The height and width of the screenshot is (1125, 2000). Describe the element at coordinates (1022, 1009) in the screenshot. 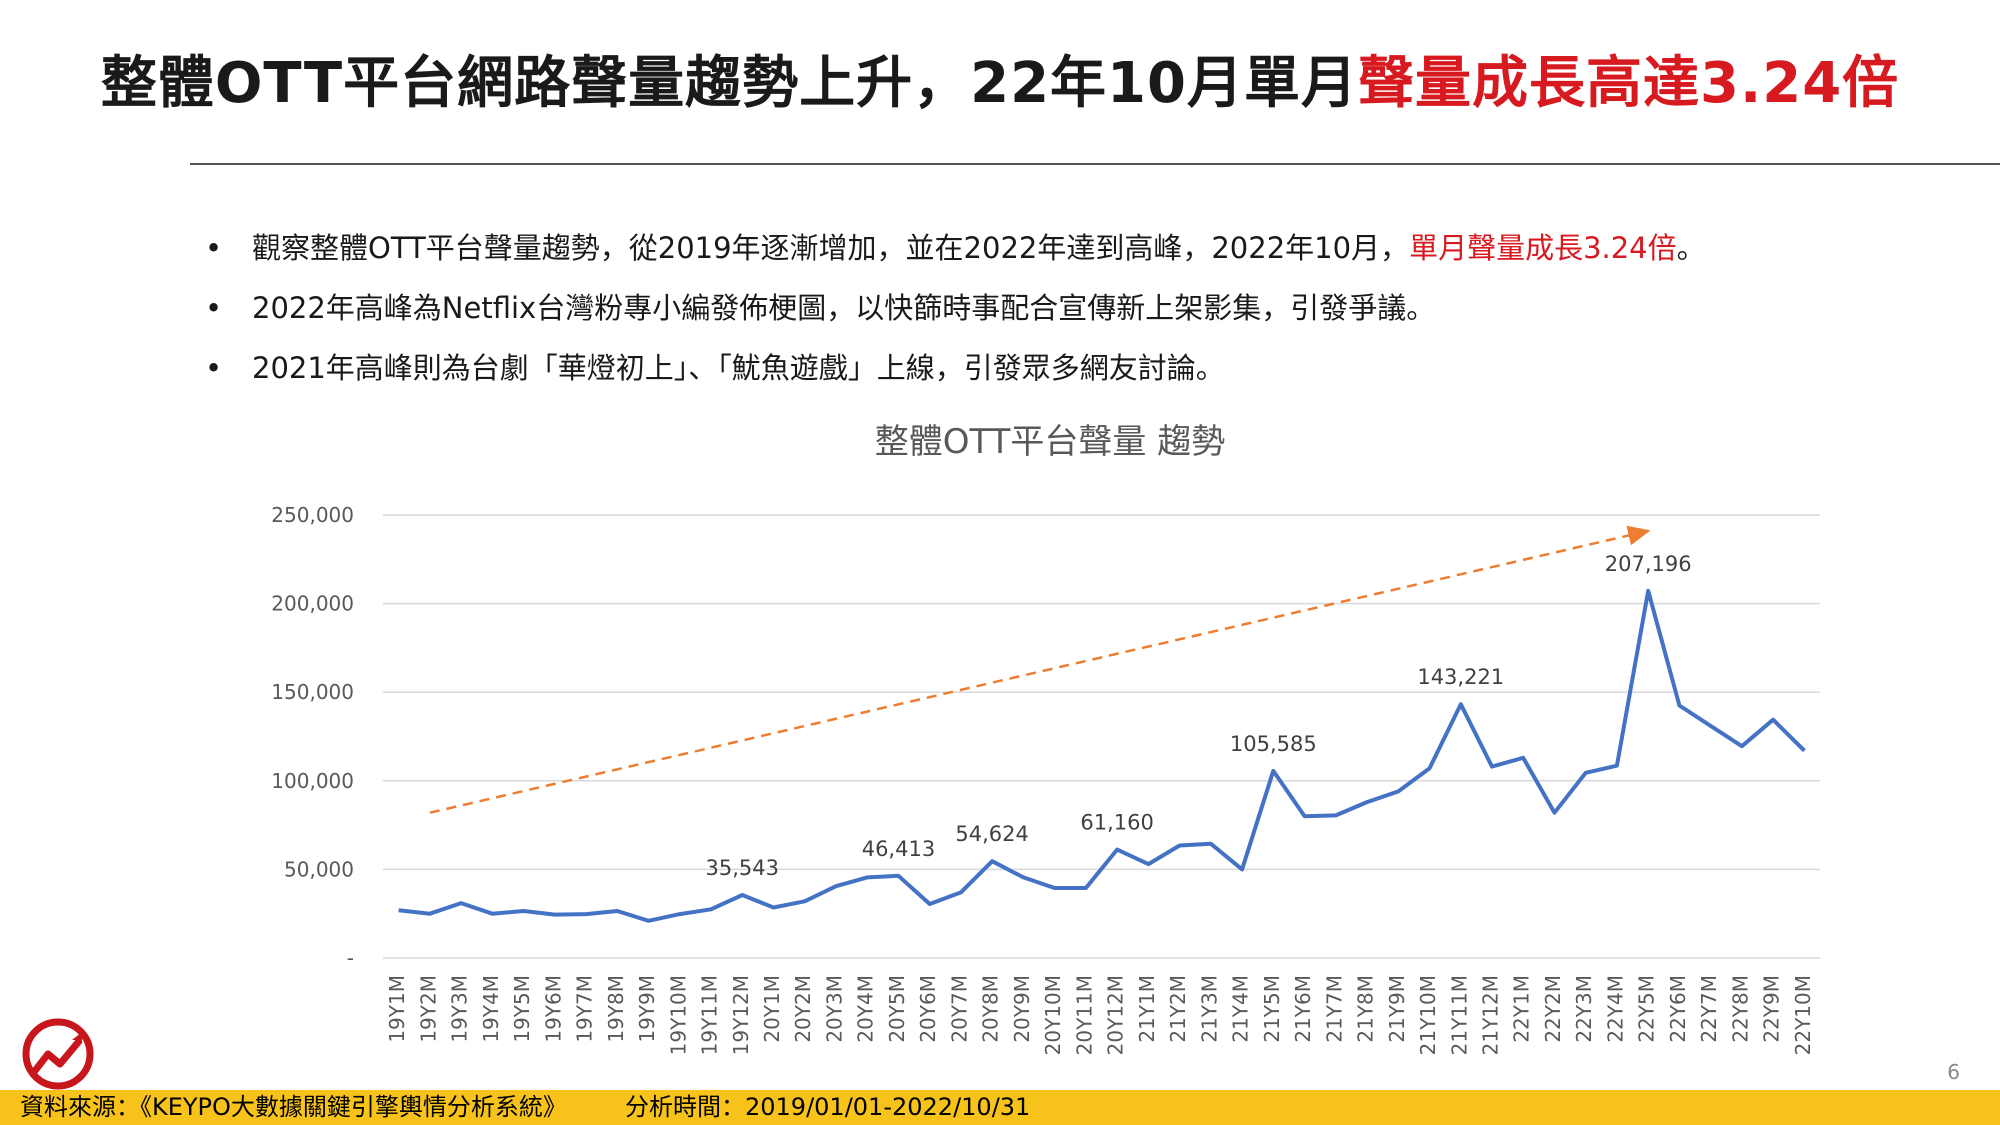

I see `x-tick-label: 20Y9M` at that location.